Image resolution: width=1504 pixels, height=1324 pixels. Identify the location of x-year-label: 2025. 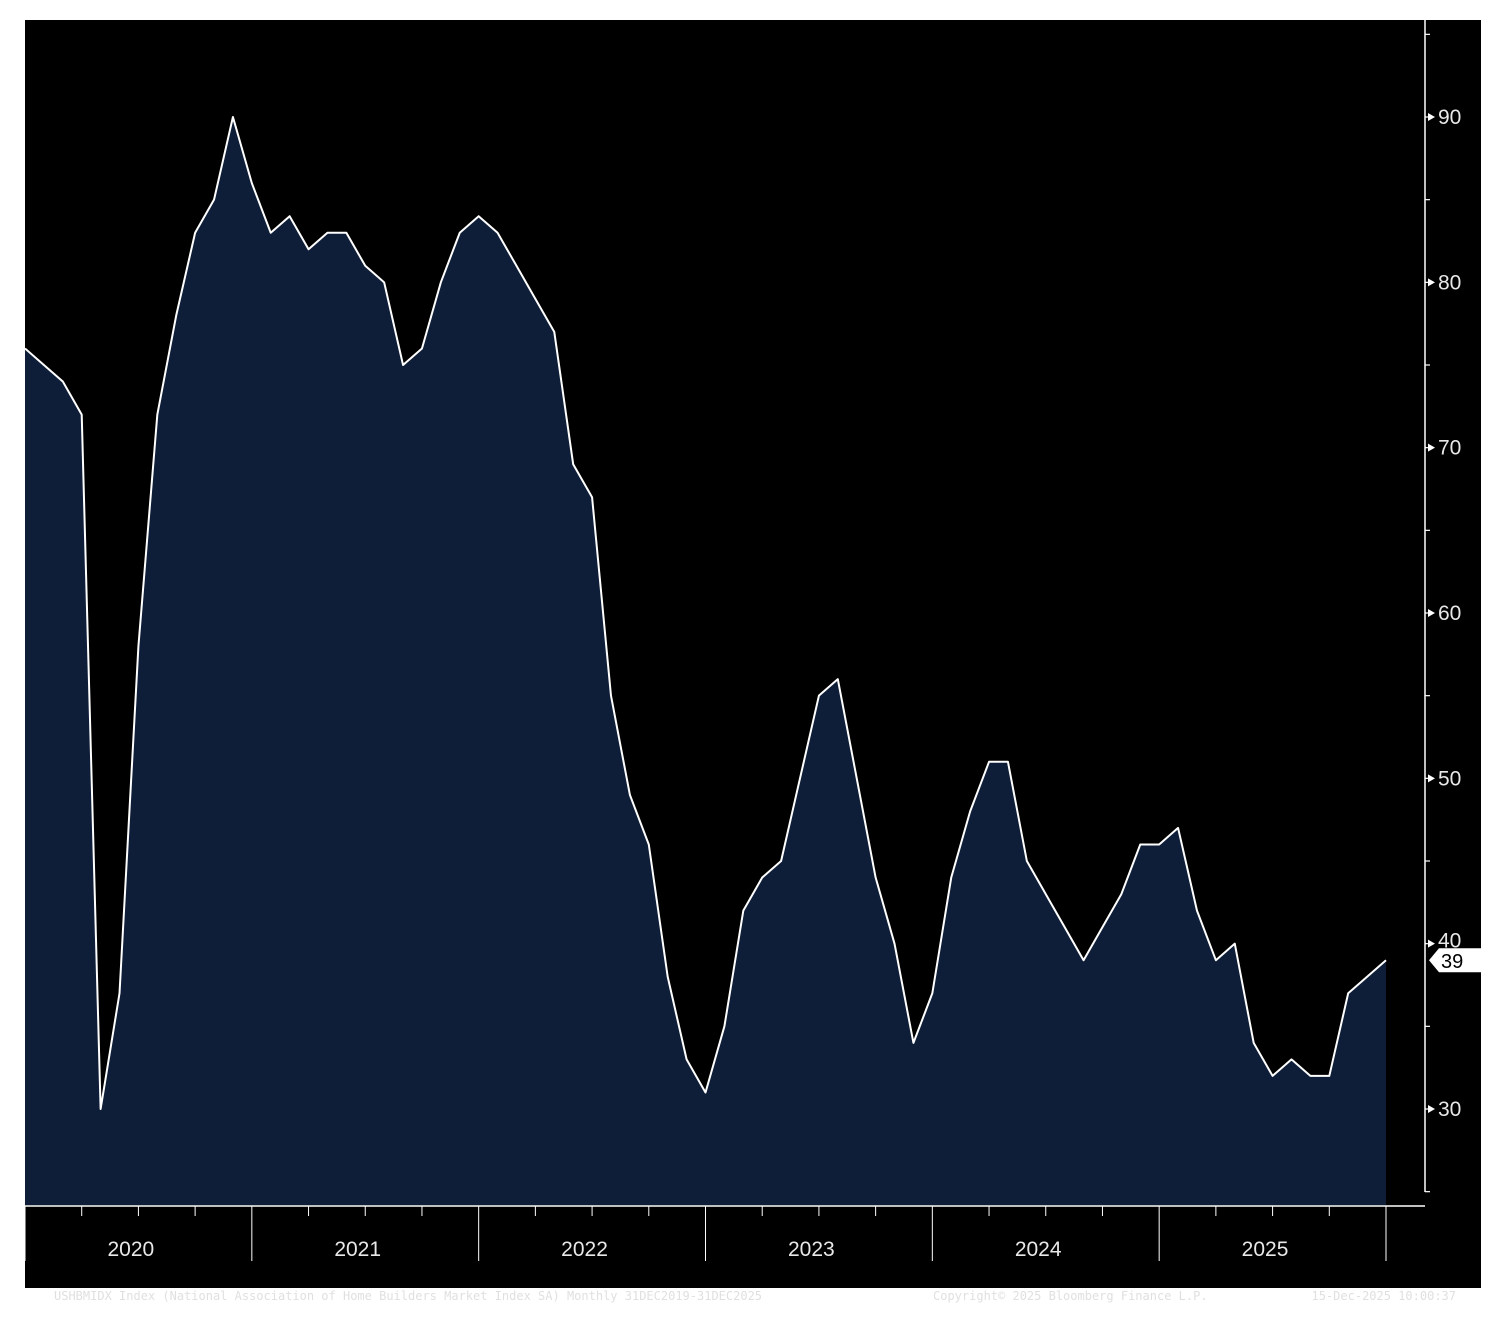
(1265, 1249).